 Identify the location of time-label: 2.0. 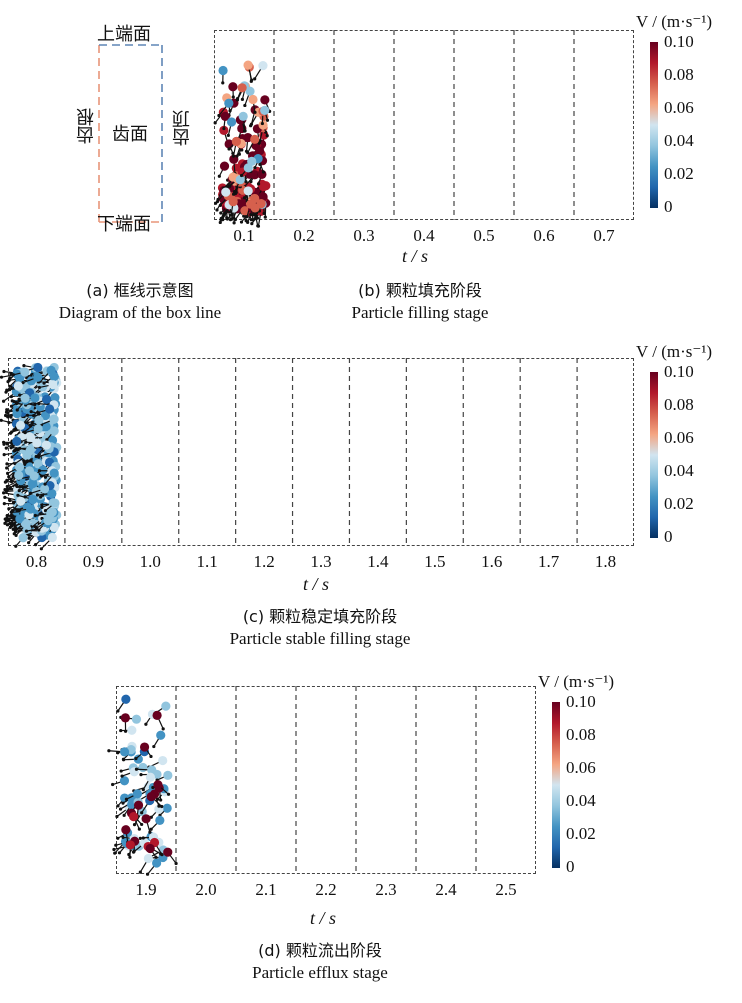
(206, 889).